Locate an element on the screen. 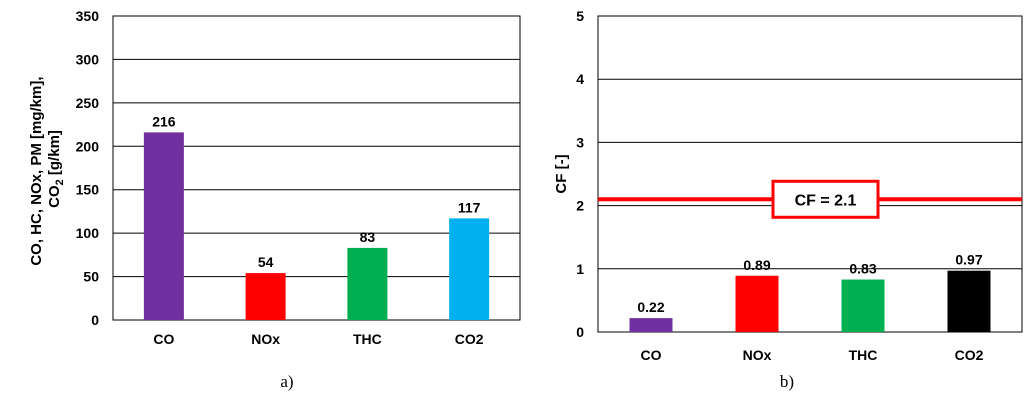  chart-b-y-axis-label: CF [-] is located at coordinates (561, 173).